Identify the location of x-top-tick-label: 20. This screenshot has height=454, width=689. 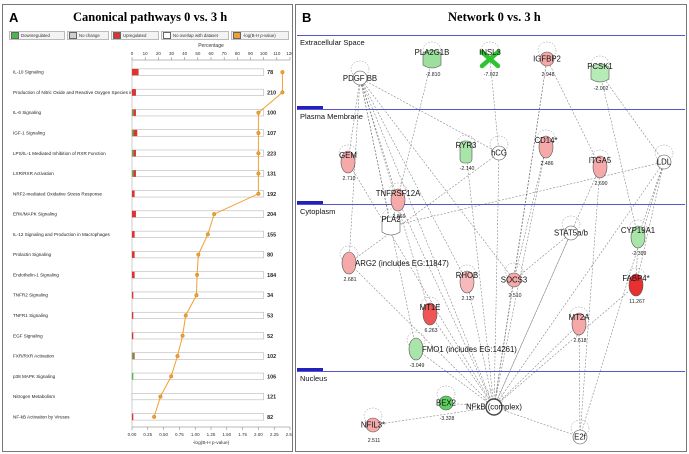
(159, 53).